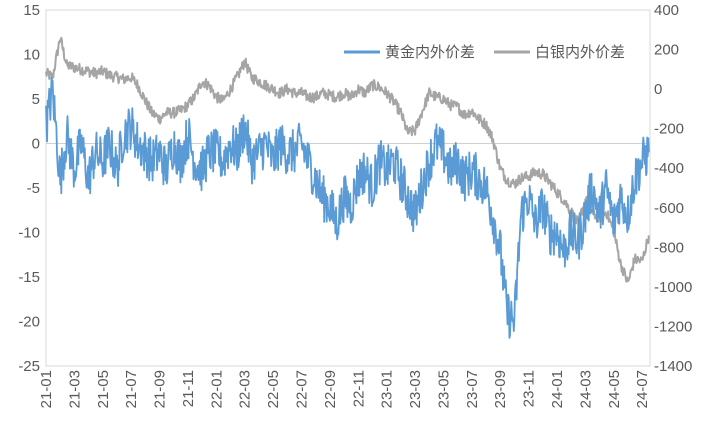  What do you see at coordinates (31, 10) in the screenshot?
I see `left-tick-label: 15` at bounding box center [31, 10].